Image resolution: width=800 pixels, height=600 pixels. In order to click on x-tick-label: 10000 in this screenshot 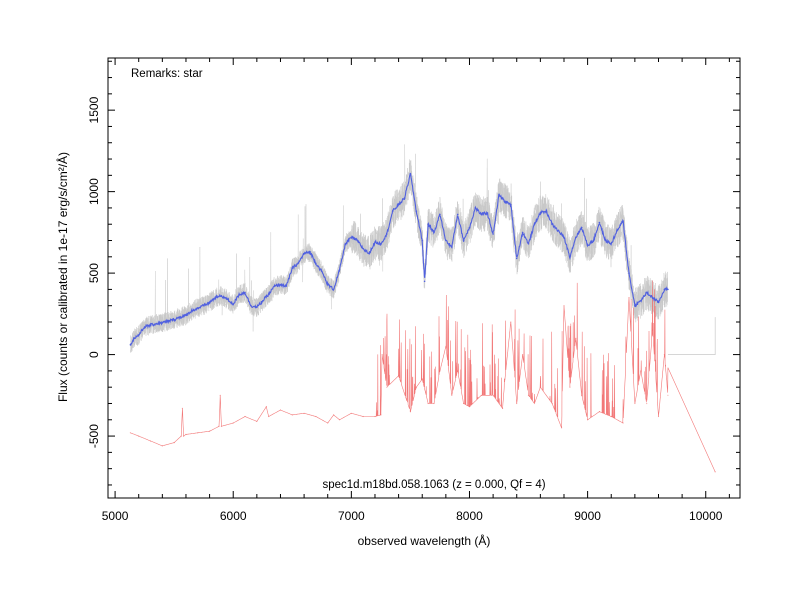, I will do `click(706, 516)`.